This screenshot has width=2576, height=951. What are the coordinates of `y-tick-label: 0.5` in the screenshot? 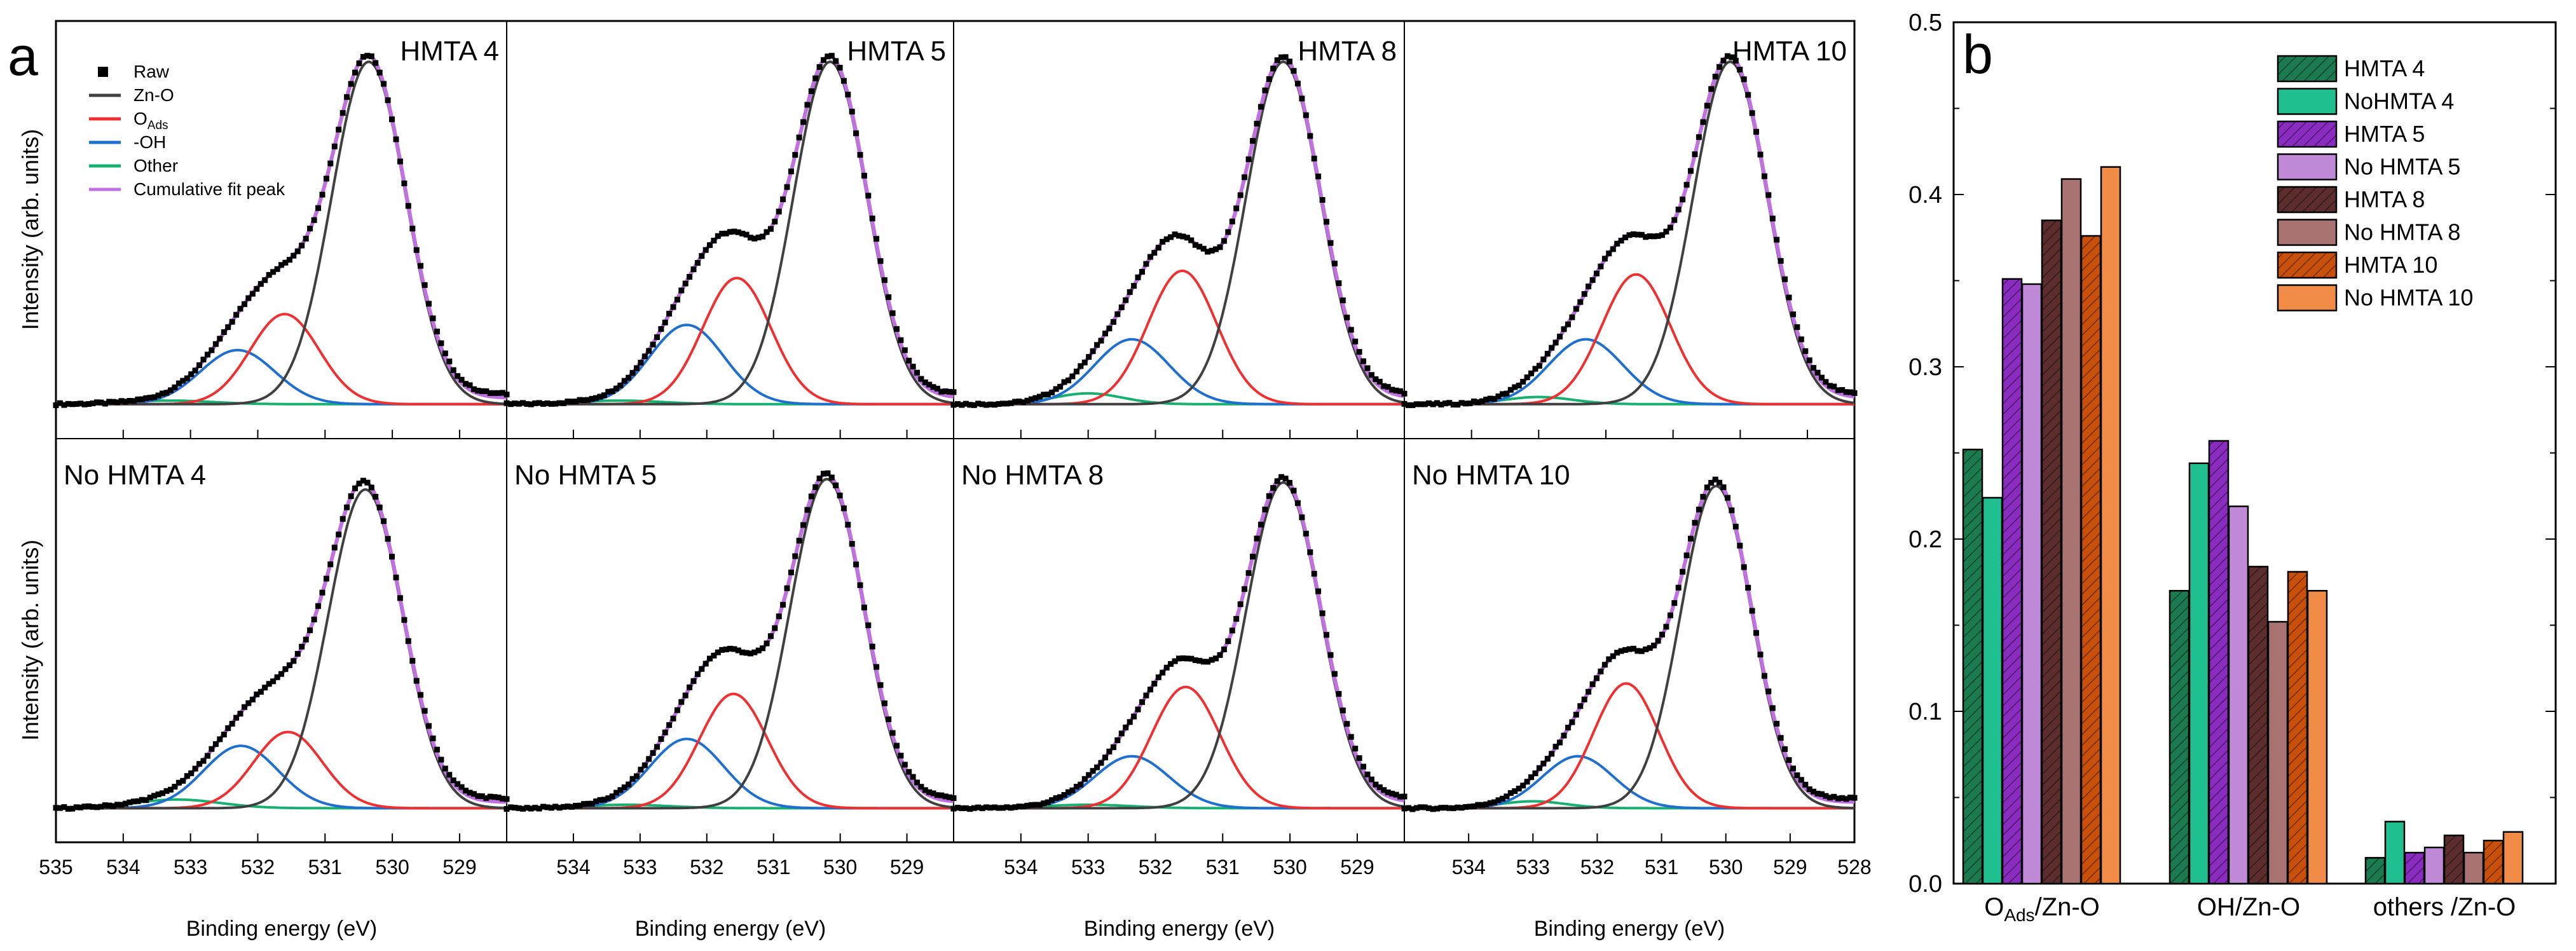 It's located at (1925, 23).